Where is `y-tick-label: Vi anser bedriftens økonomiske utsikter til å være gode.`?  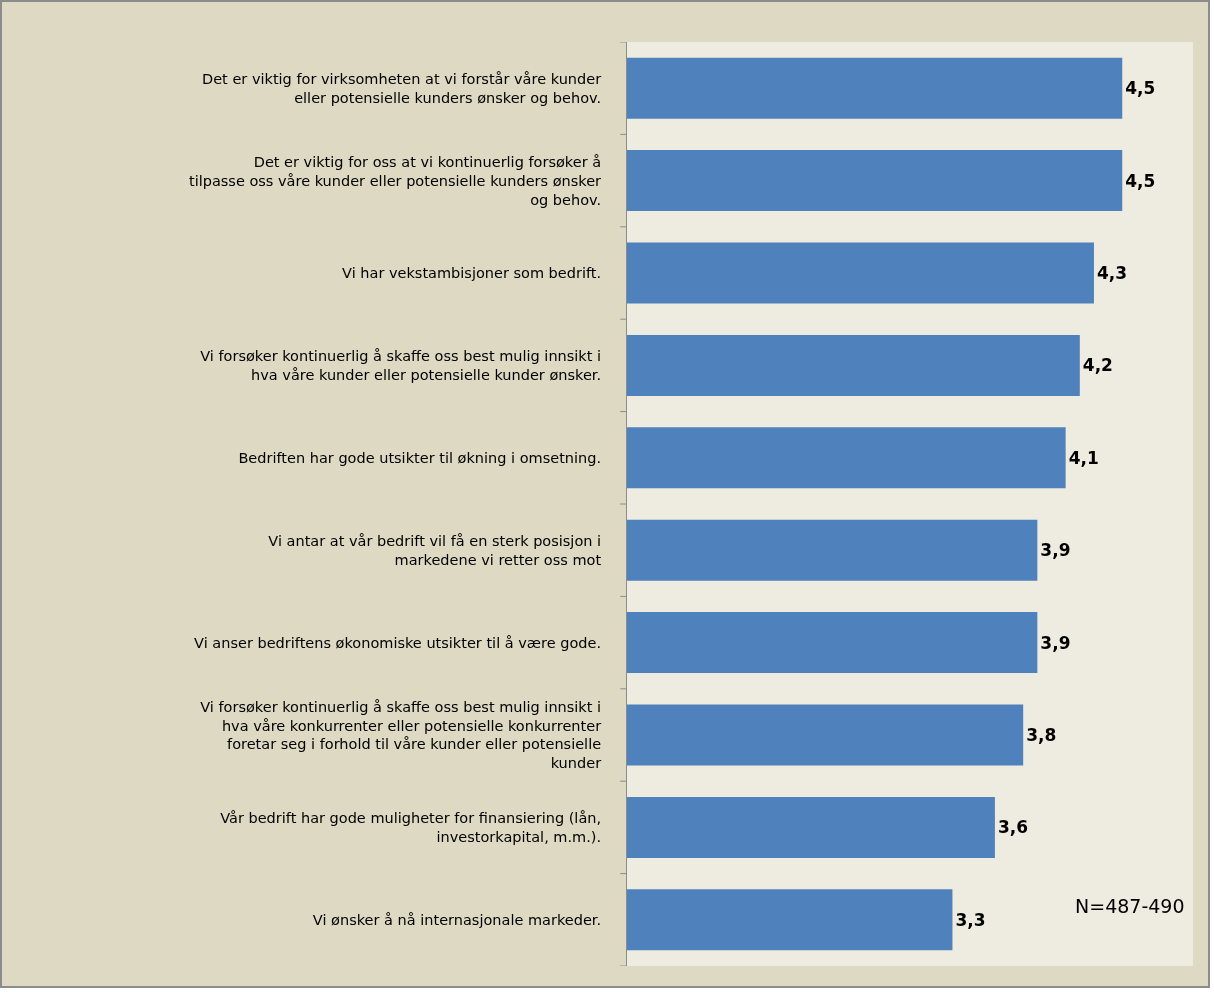
y-tick-label: Vi anser bedriftens økonomiske utsikter til å være gode. is located at coordinates (398, 642).